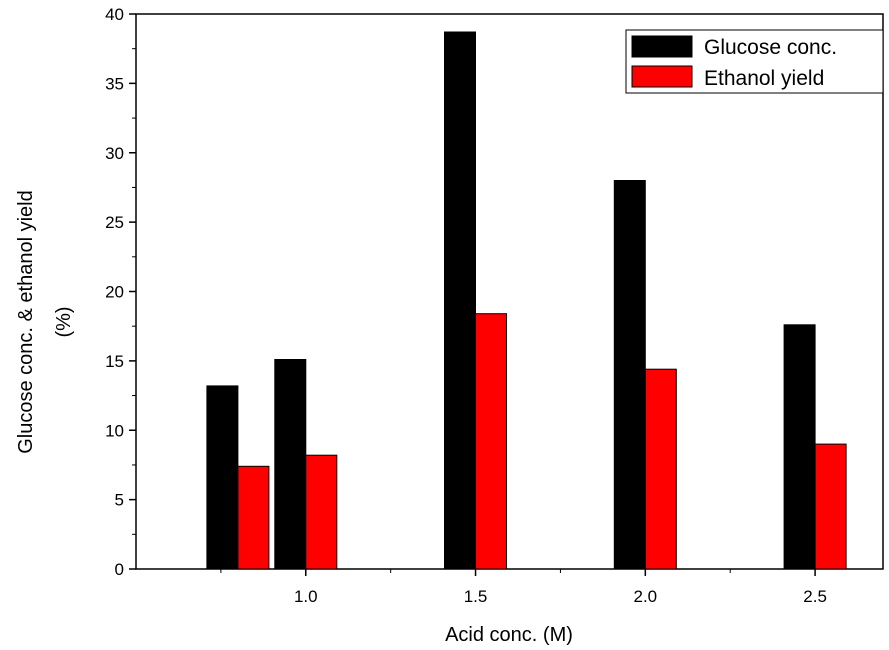 This screenshot has width=889, height=650. What do you see at coordinates (306, 596) in the screenshot?
I see `x-tick-label: 1.0` at bounding box center [306, 596].